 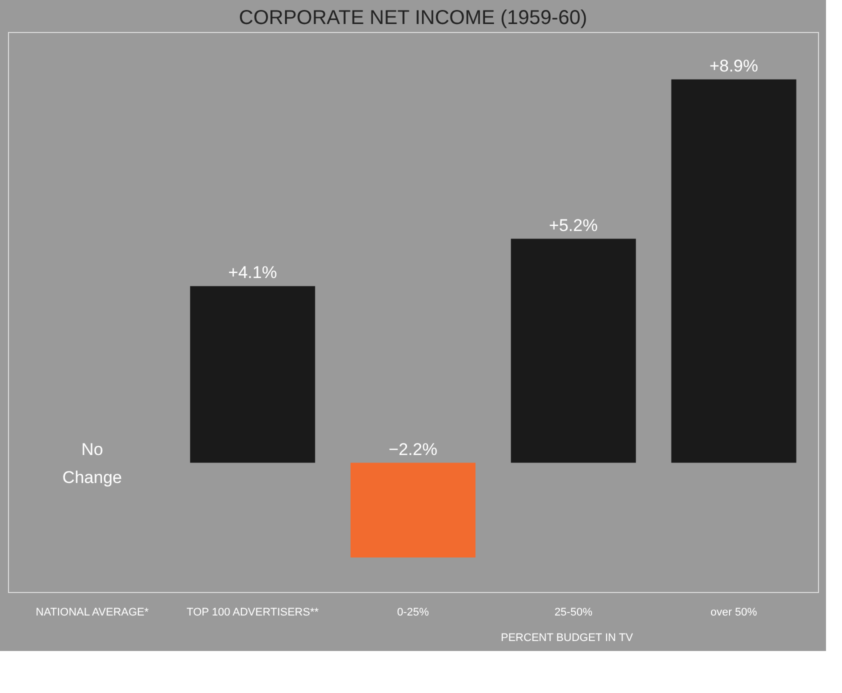 What do you see at coordinates (253, 612) in the screenshot?
I see `x-tick-label: TOP 100 ADVERTISERS**` at bounding box center [253, 612].